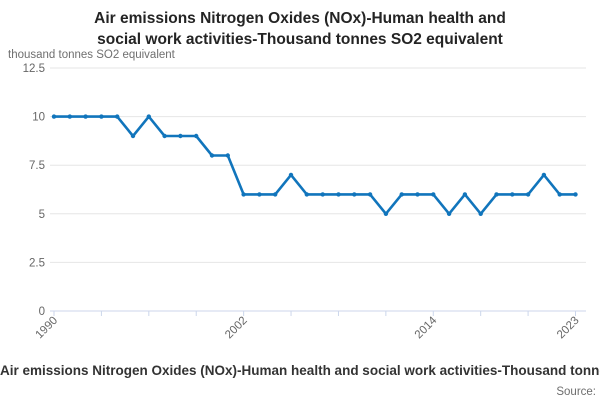  What do you see at coordinates (47, 328) in the screenshot?
I see `x-tick-label: 1990` at bounding box center [47, 328].